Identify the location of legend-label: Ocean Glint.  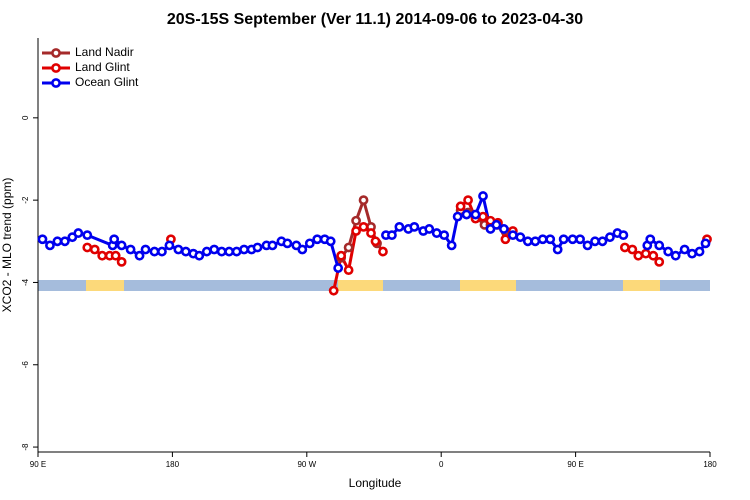
(107, 82).